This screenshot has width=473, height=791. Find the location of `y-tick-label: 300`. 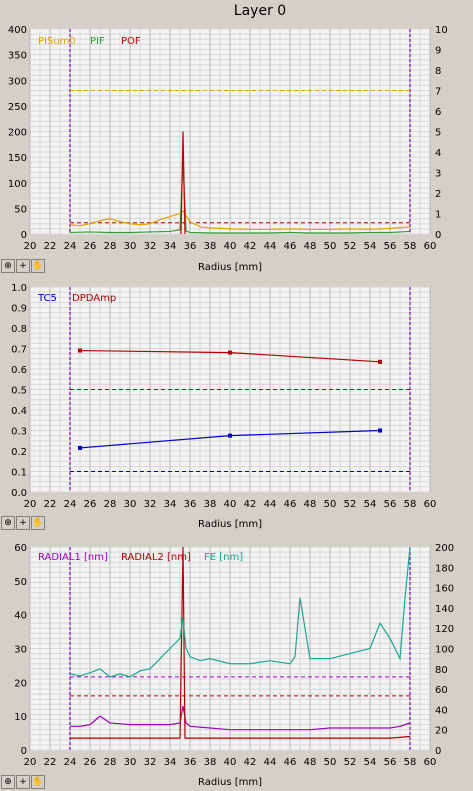

y-tick-label: 300 is located at coordinates (17, 81).